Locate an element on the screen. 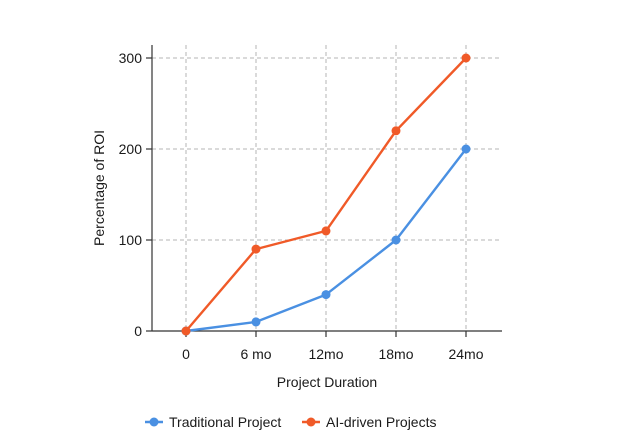  x-tick-label: 0 is located at coordinates (186, 354).